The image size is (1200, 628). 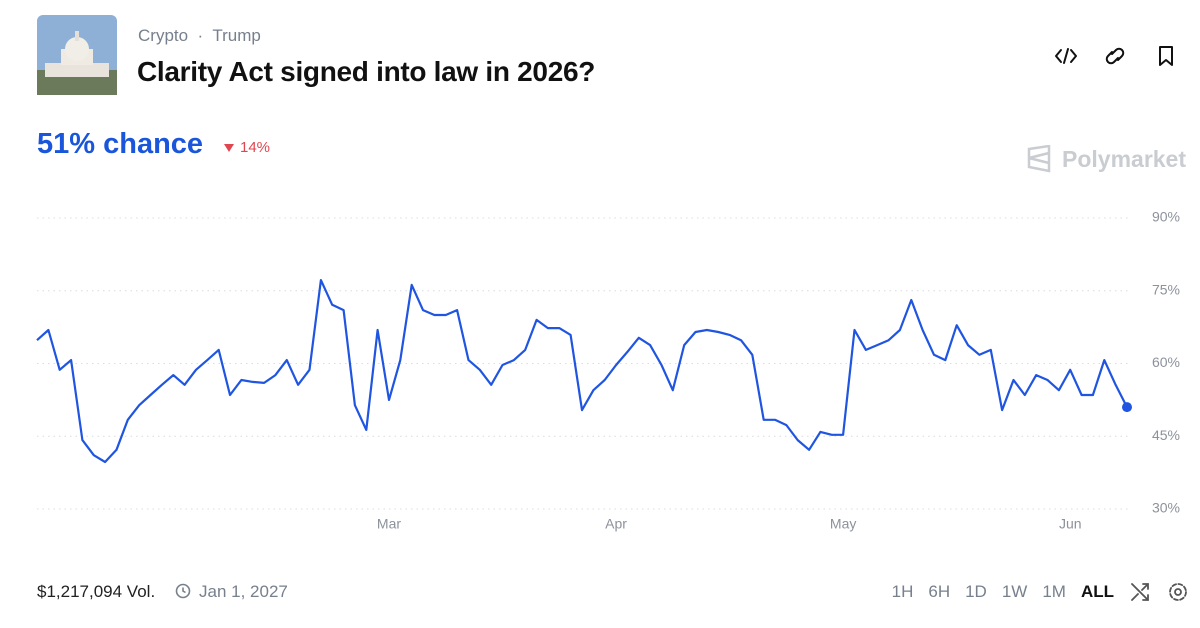 I want to click on x-tick-label: Apr, so click(x=616, y=524).